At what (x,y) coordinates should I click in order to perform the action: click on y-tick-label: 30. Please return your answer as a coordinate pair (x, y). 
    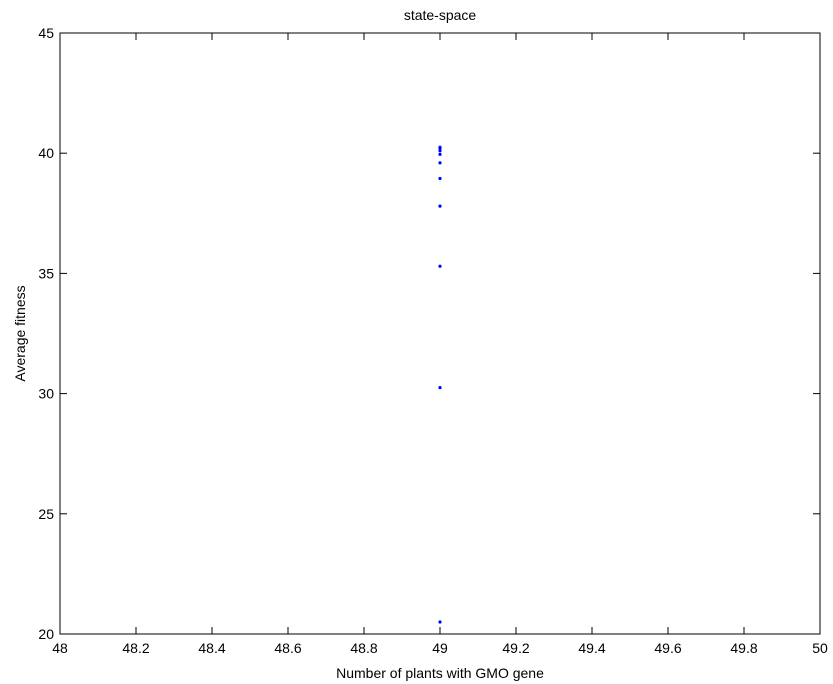
    Looking at the image, I should click on (46, 394).